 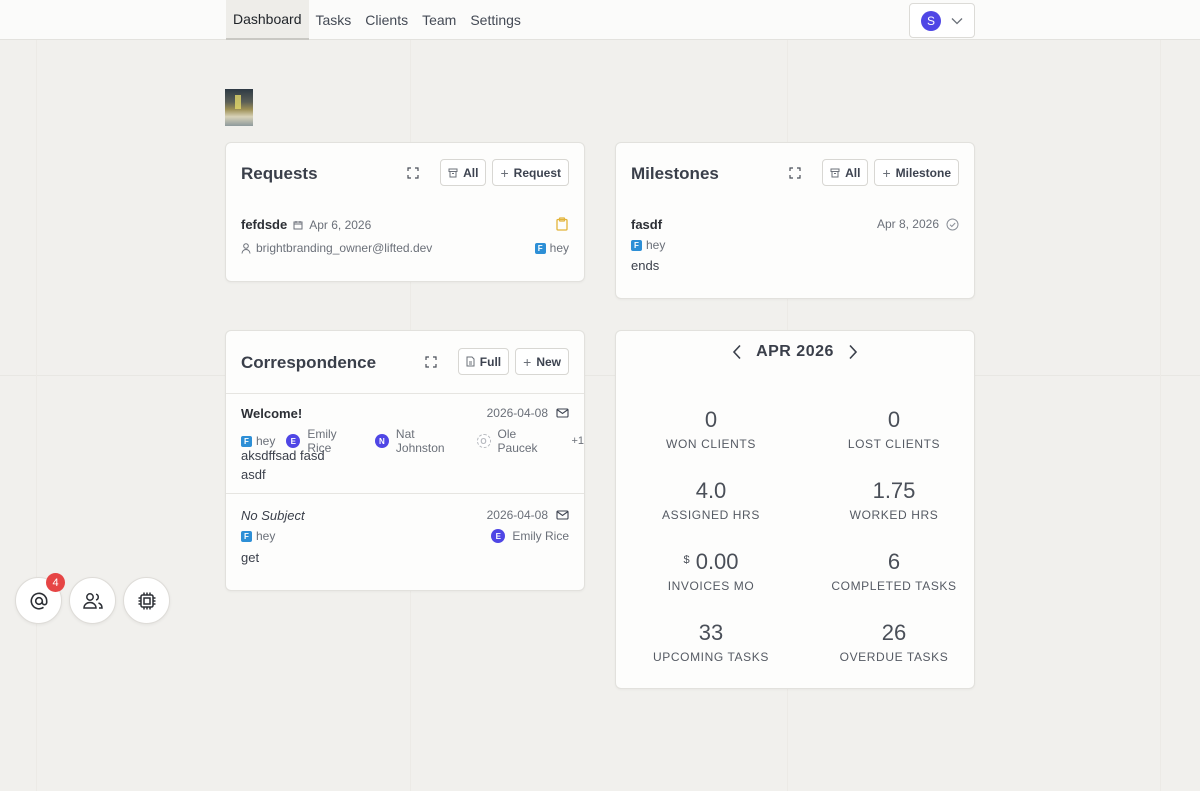 I want to click on stat-assigned-hrs: 4.0 ASSIGNED HRS, so click(x=711, y=500).